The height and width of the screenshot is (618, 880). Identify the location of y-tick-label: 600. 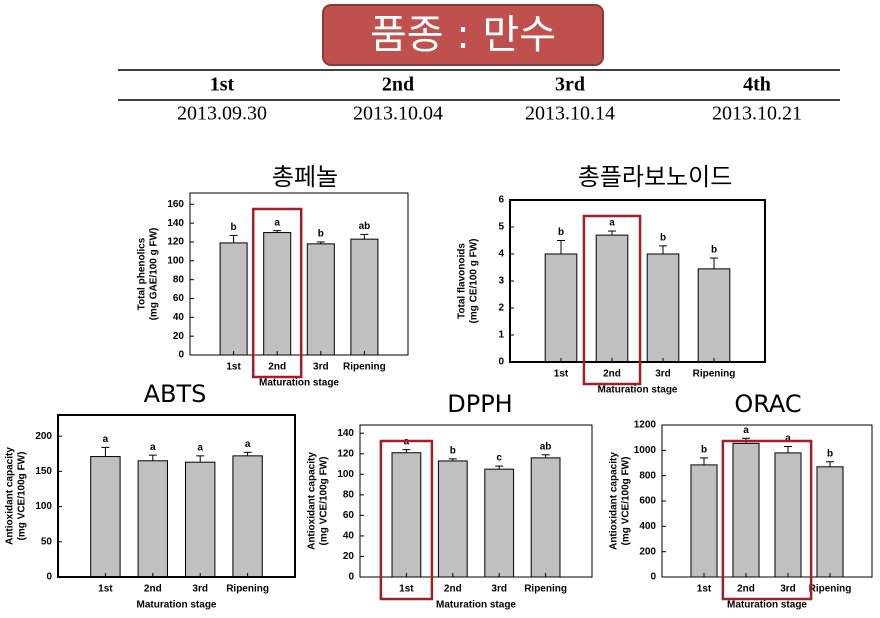
(647, 501).